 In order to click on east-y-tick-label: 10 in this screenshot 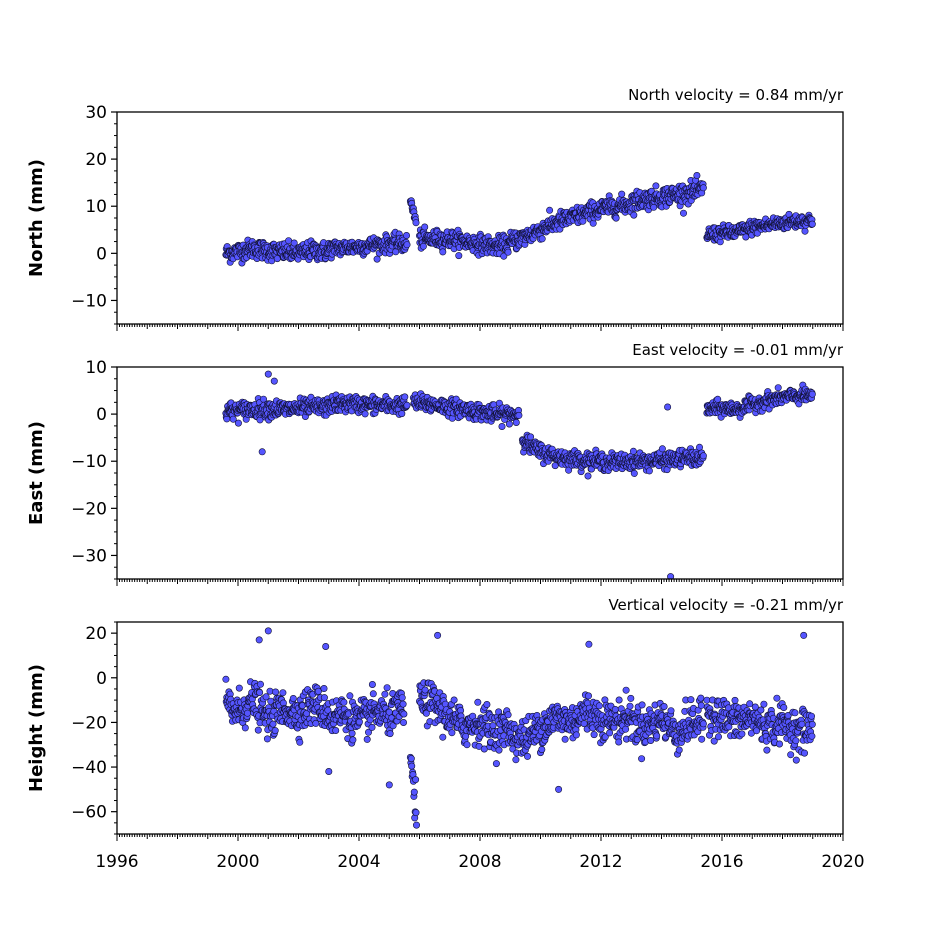, I will do `click(96, 368)`.